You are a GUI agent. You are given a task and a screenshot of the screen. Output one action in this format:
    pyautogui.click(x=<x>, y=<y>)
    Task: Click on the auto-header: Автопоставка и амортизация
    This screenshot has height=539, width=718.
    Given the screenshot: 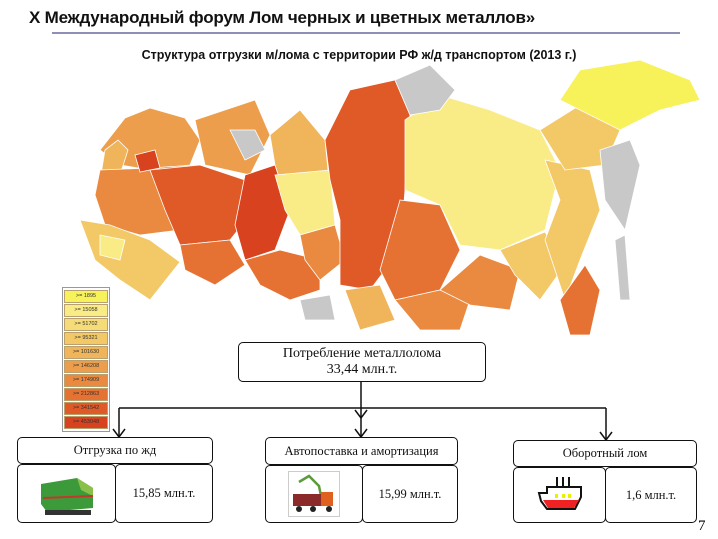 What is the action you would take?
    pyautogui.click(x=361, y=451)
    